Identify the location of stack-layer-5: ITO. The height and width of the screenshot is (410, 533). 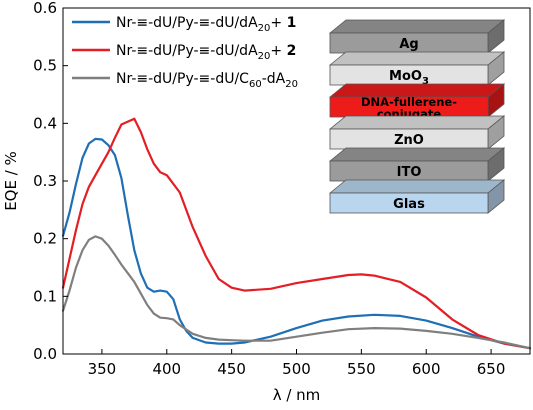
(417, 164).